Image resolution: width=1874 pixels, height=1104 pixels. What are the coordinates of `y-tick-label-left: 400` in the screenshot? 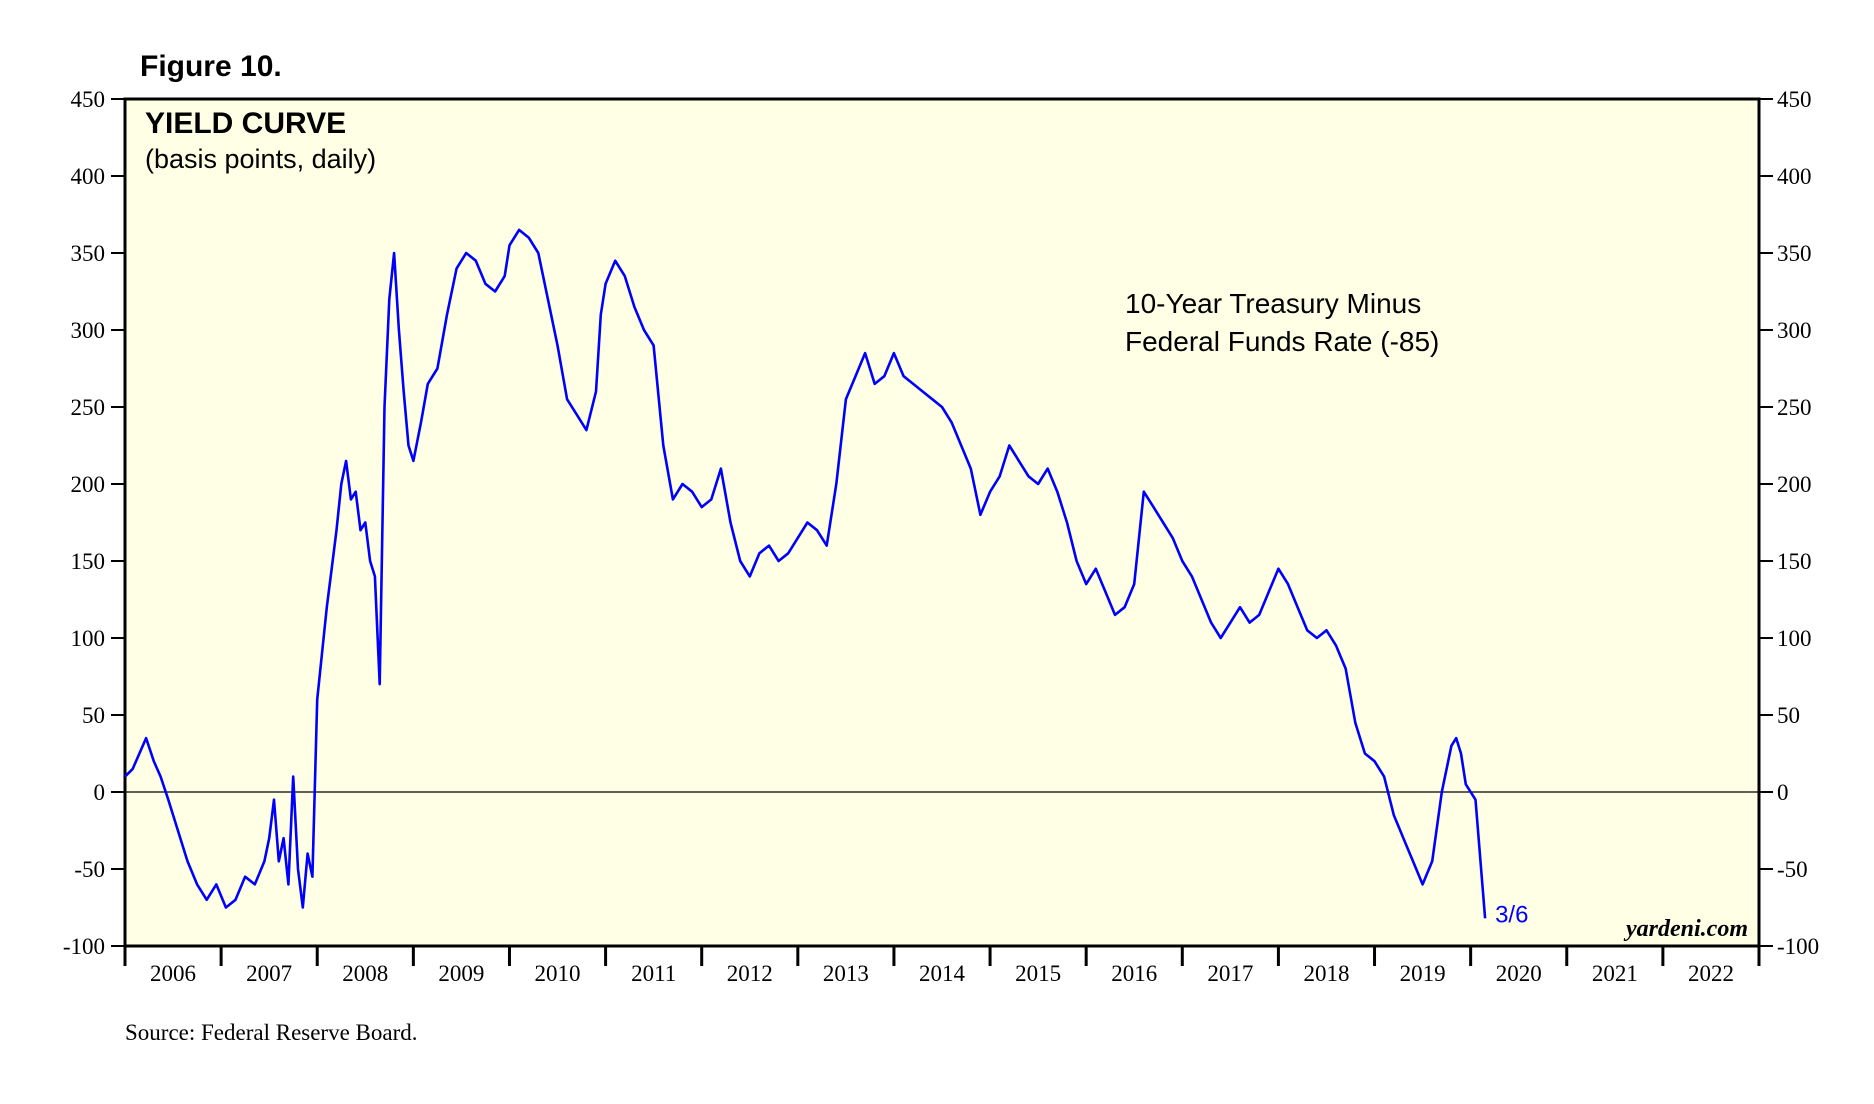 It's located at (88, 176).